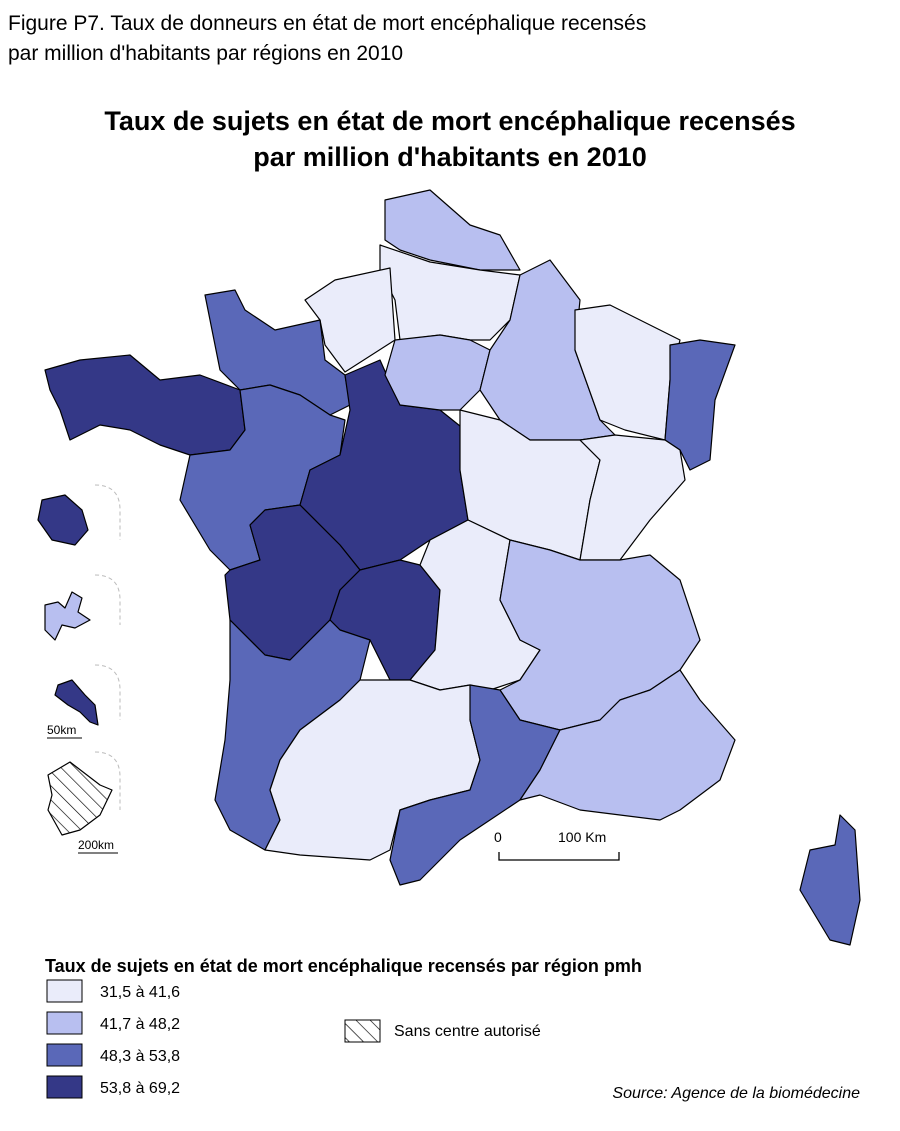 The image size is (900, 1131). Describe the element at coordinates (467, 1031) in the screenshot. I see `legend-label: Sans centre autorisé` at that location.